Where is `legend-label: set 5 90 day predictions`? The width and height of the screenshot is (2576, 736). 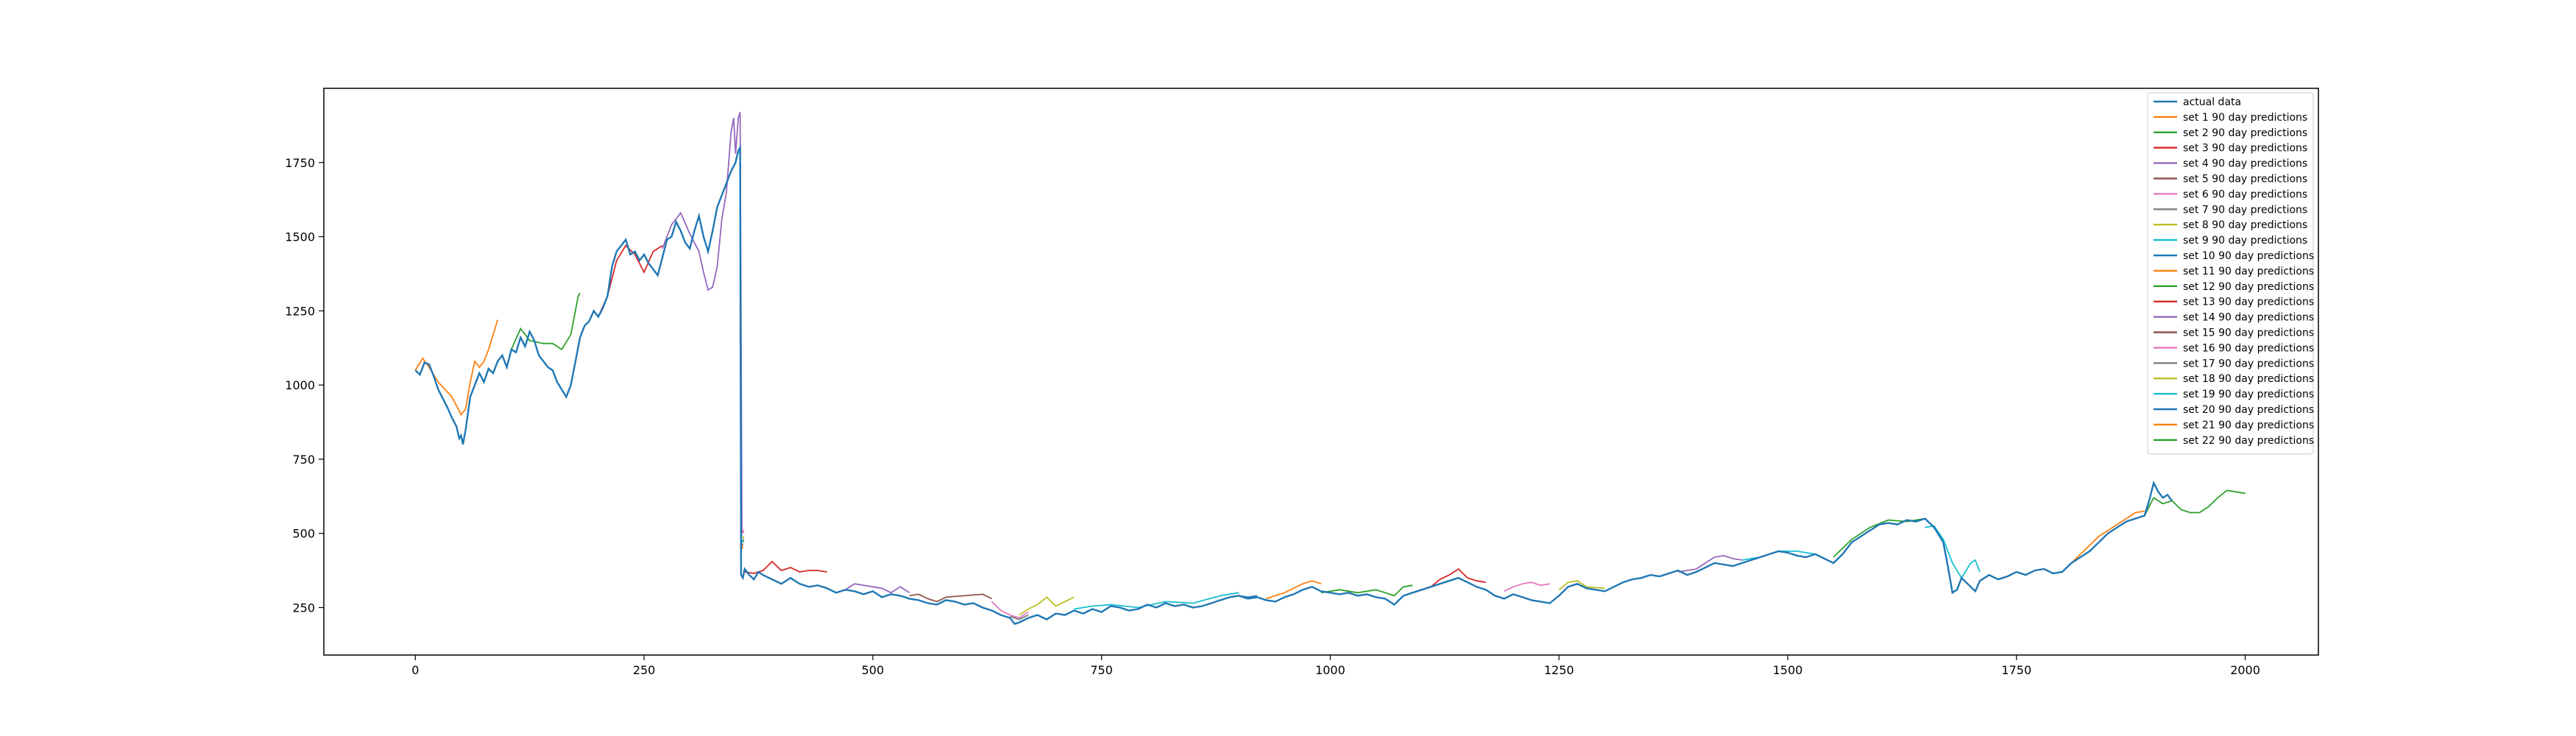
legend-label: set 5 90 day predictions is located at coordinates (2245, 179).